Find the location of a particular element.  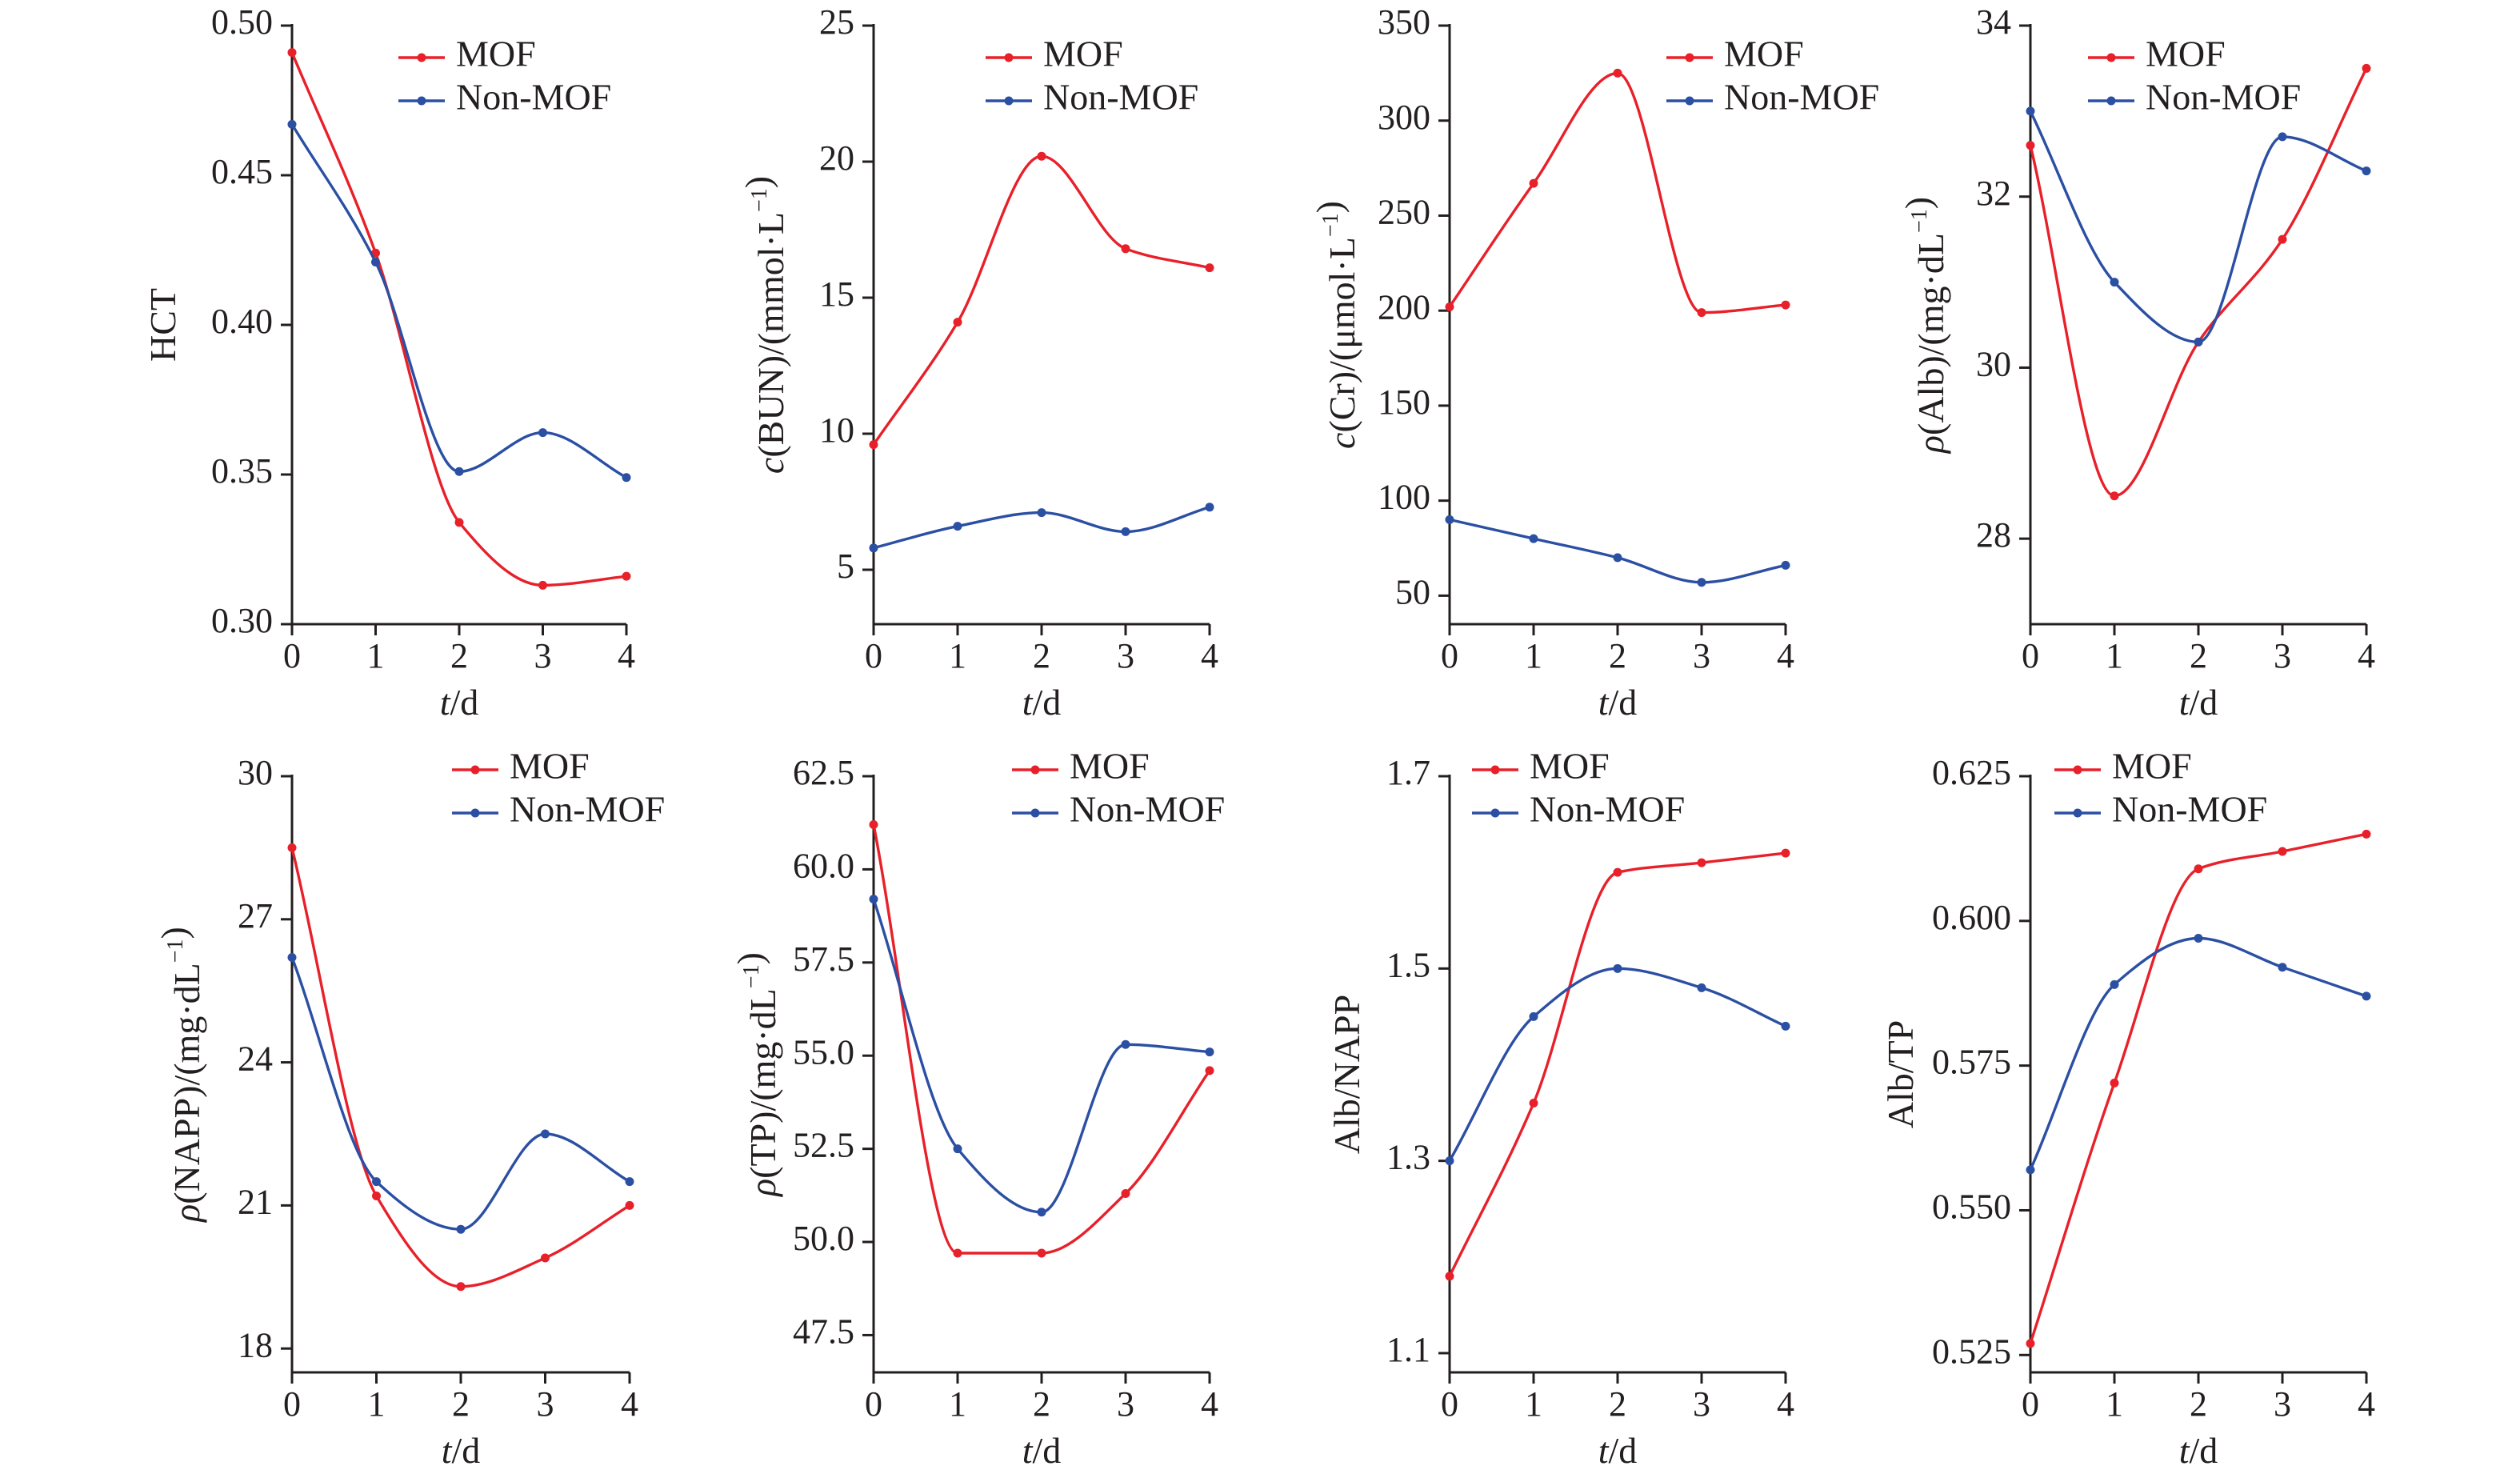

y-tick-label: 15 is located at coordinates (836, 294).